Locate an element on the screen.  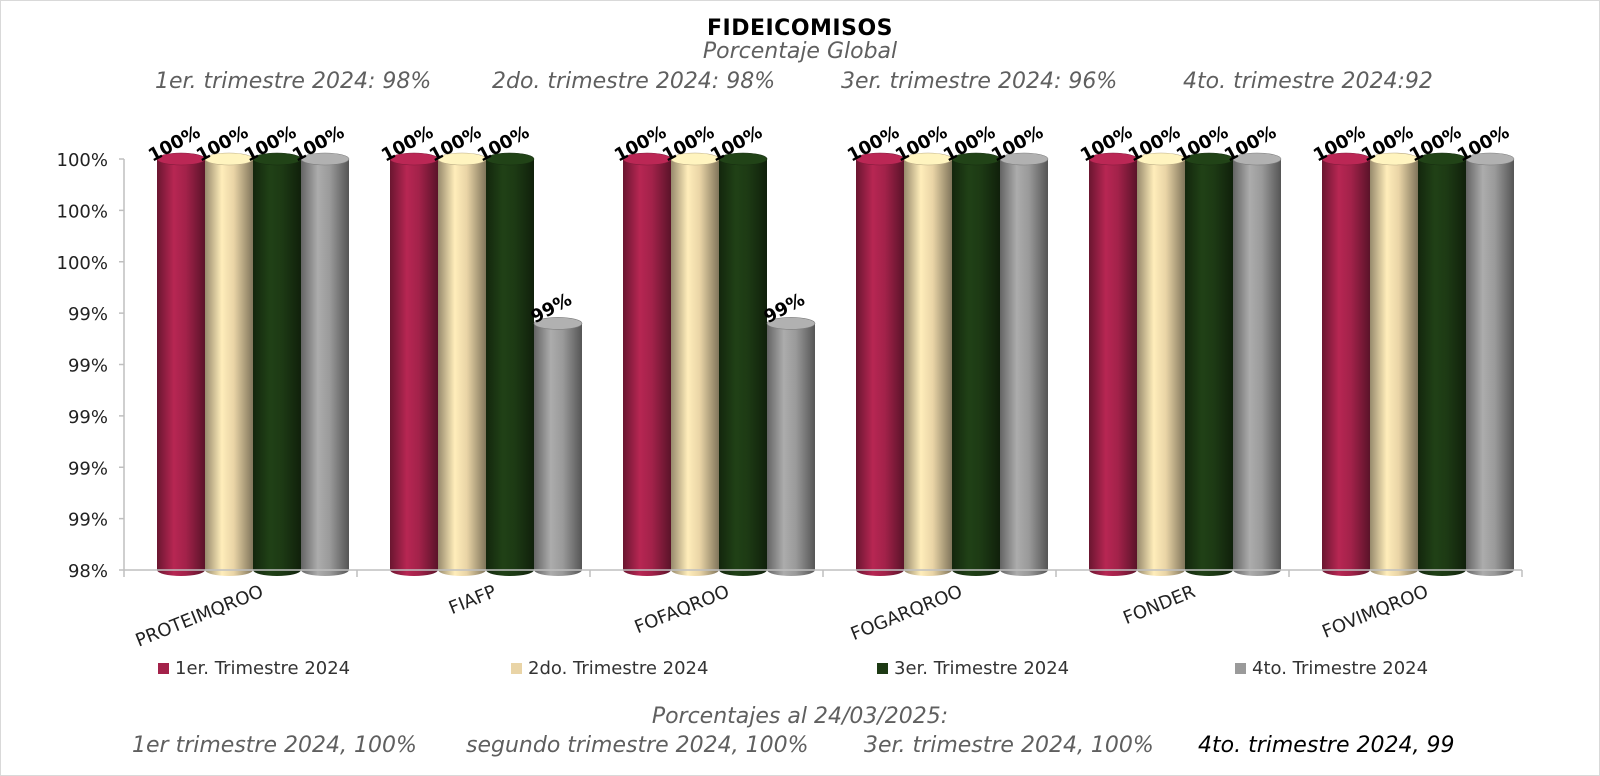
legend-swatch-q3 is located at coordinates (882, 668).